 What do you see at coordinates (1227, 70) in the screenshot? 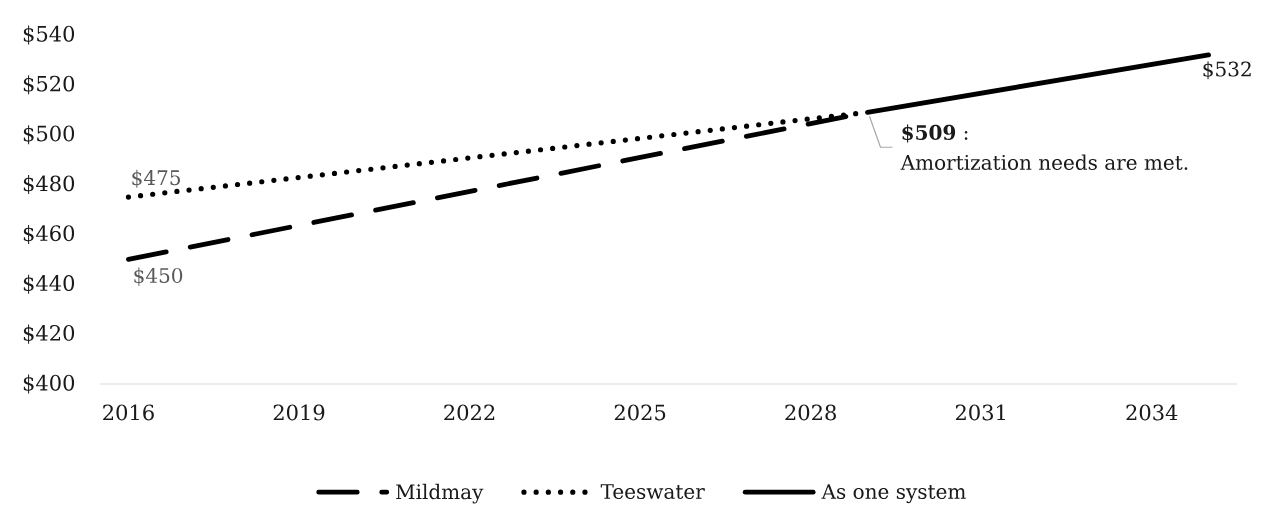
I see `data-label: $532` at bounding box center [1227, 70].